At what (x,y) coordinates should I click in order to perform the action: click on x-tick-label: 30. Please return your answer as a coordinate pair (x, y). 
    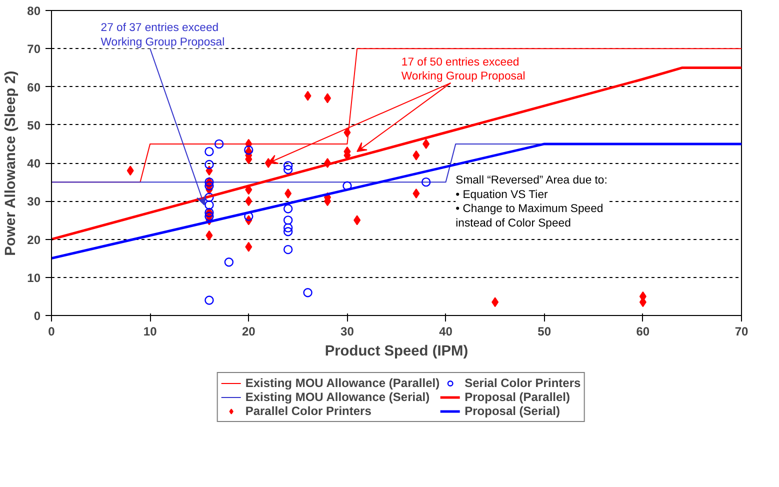
    Looking at the image, I should click on (347, 331).